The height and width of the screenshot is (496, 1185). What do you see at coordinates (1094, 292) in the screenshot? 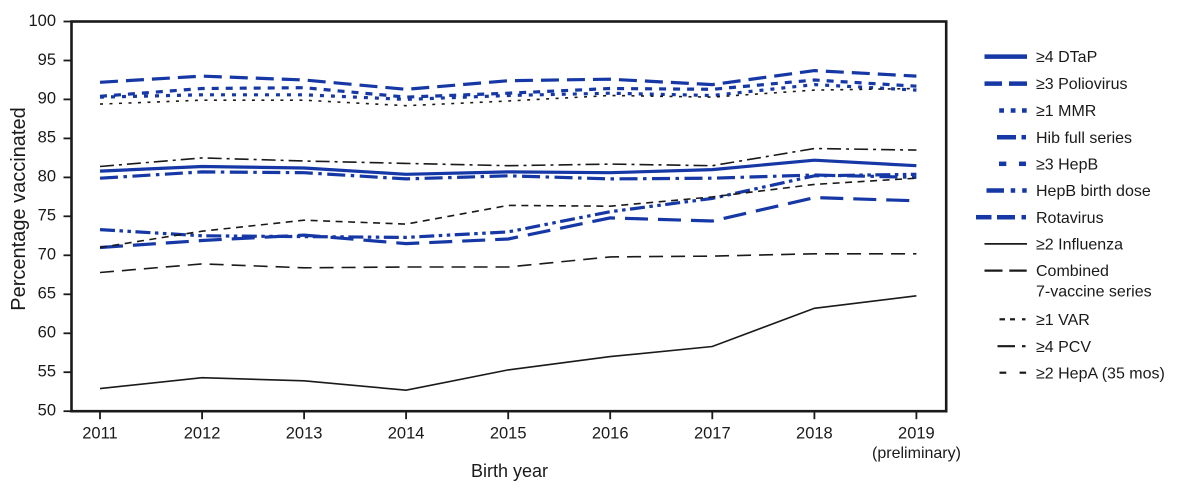
I see `svg-text: 7-vaccine series` at bounding box center [1094, 292].